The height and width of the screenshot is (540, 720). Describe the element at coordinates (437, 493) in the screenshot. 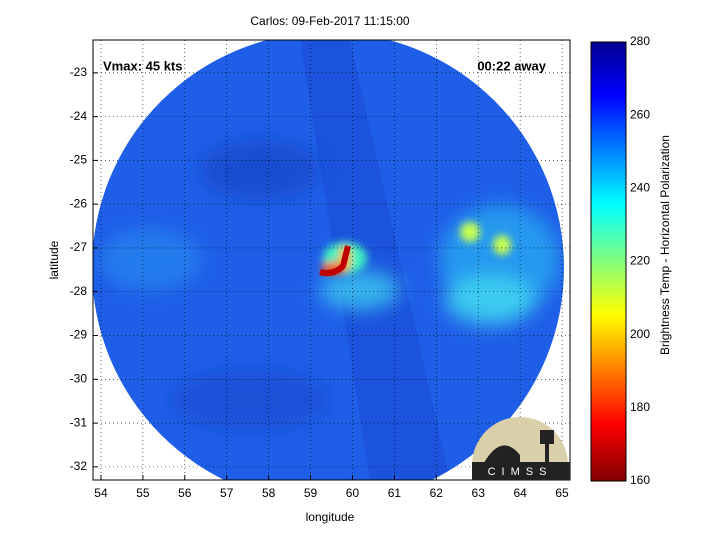

I see `x-tick-label: 62` at that location.